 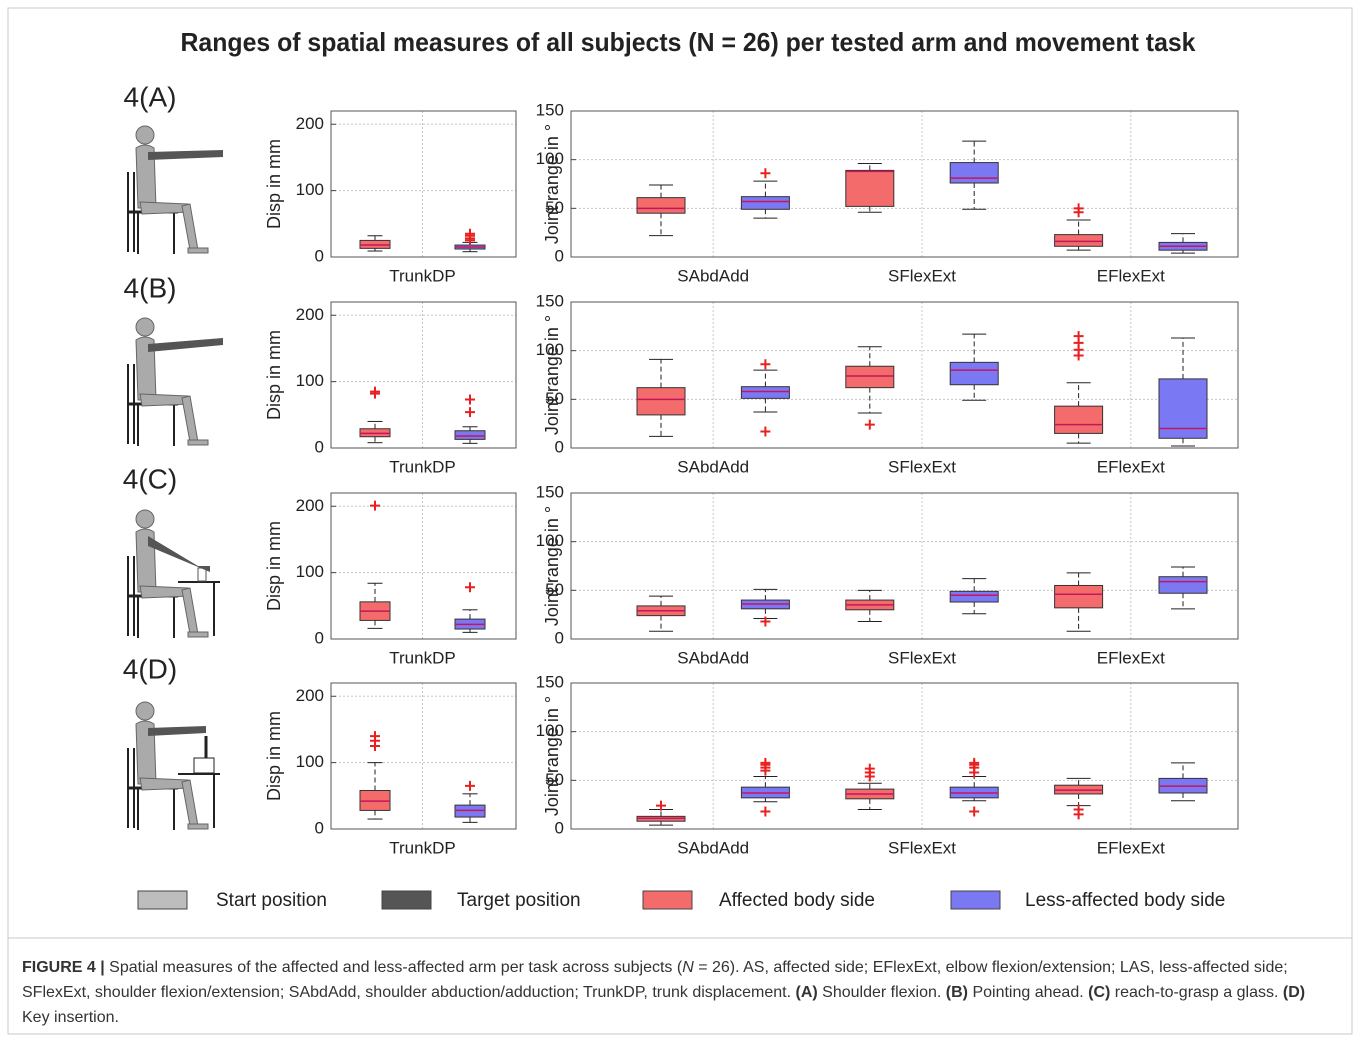 I want to click on legend-label: Affected body side, so click(x=797, y=900).